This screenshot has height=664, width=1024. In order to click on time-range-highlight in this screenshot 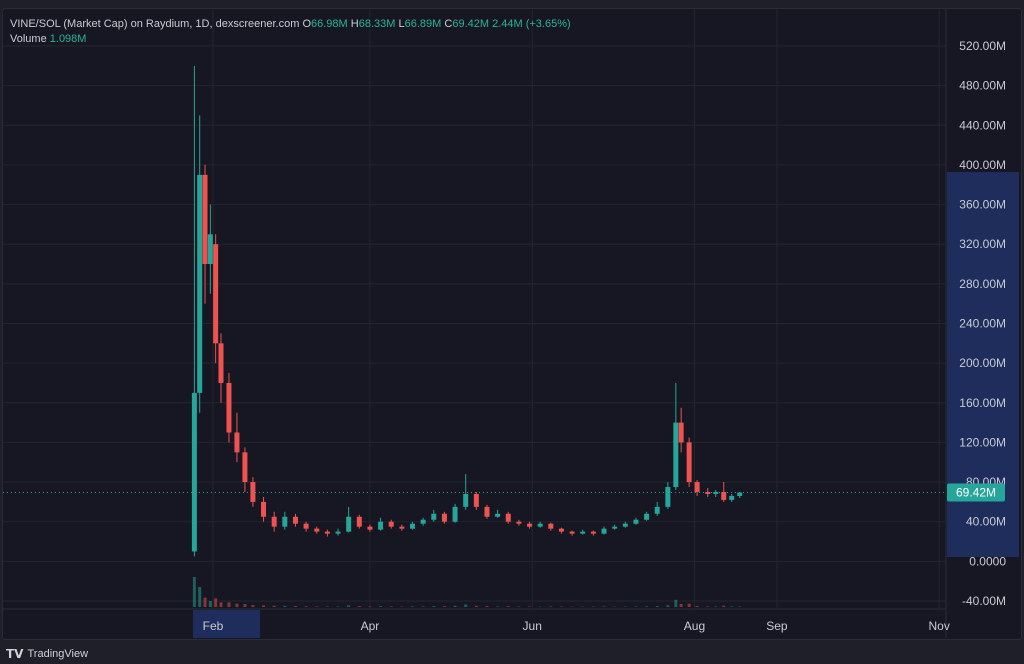, I will do `click(226, 624)`.